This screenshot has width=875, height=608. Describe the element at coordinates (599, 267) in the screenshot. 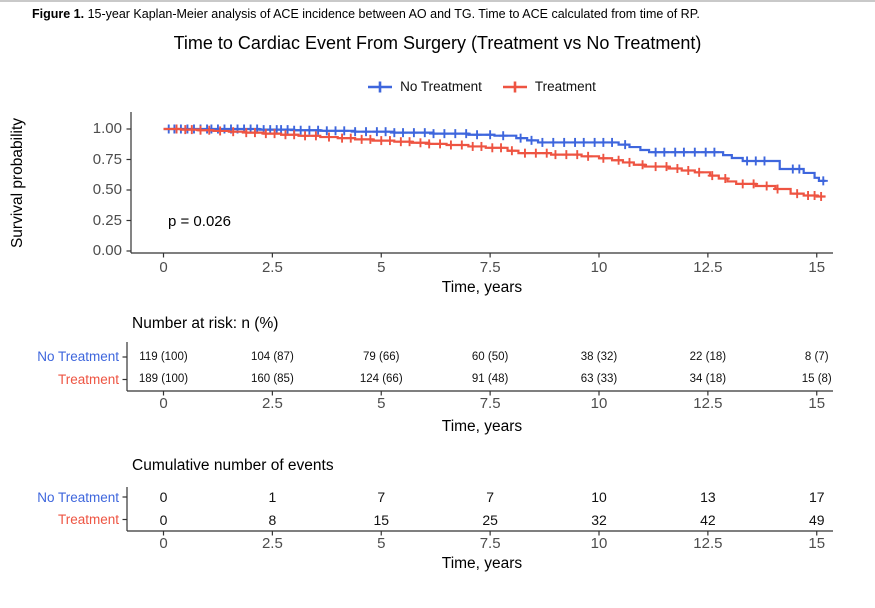

I see `x-tick-label-main: 10` at that location.